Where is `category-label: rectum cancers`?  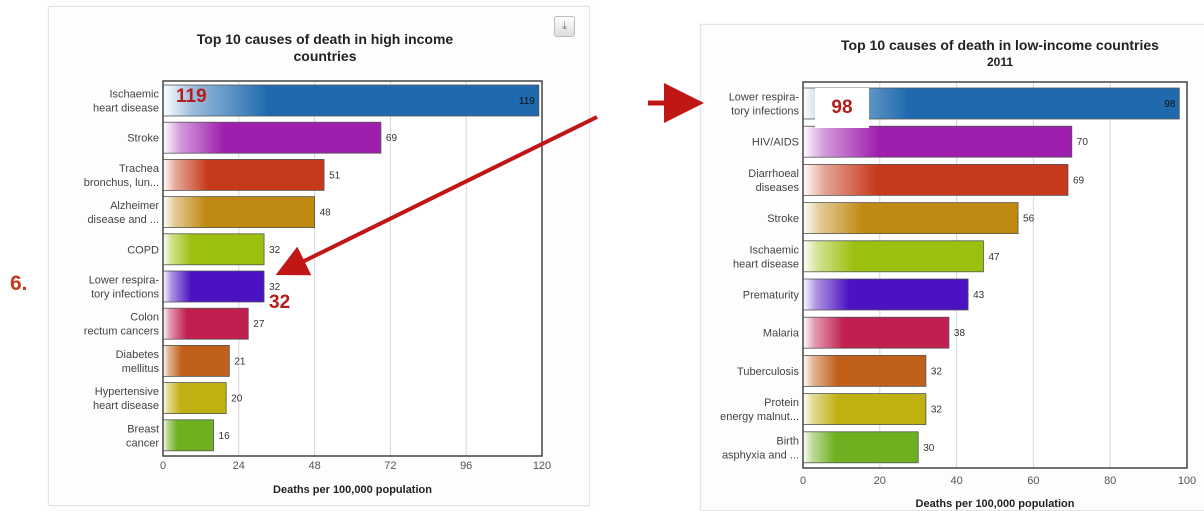
category-label: rectum cancers is located at coordinates (122, 332).